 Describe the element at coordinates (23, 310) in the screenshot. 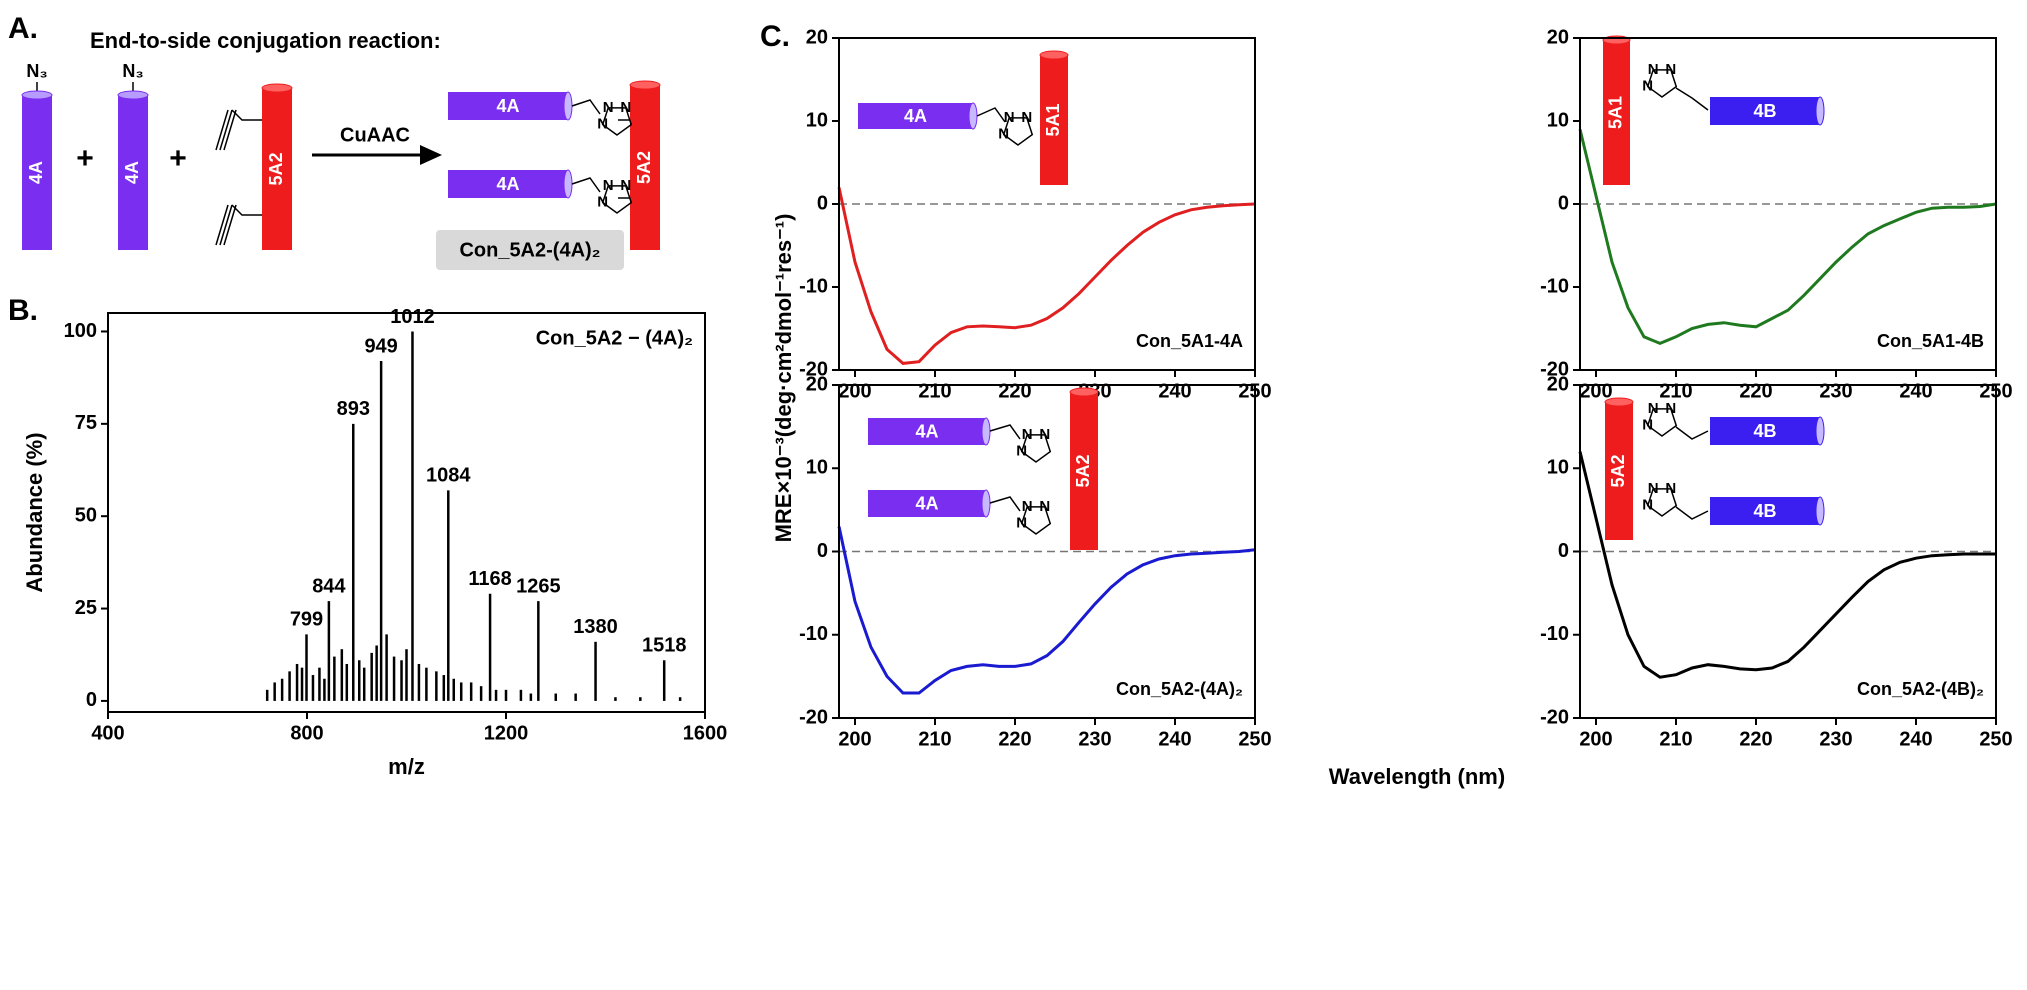

I see `panel-label: B.` at that location.